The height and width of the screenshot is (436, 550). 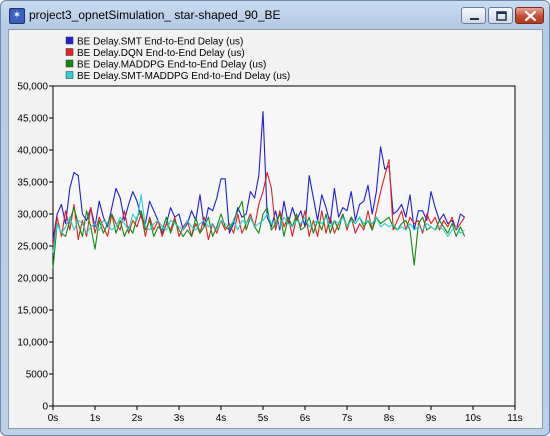 What do you see at coordinates (473, 418) in the screenshot?
I see `x-tick-label: 10s` at bounding box center [473, 418].